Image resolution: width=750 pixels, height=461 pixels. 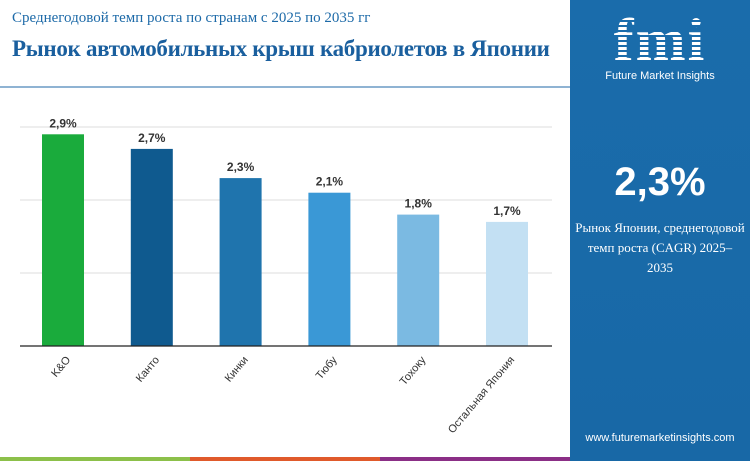 I want to click on x-tick-label: Тохоку, so click(x=413, y=371).